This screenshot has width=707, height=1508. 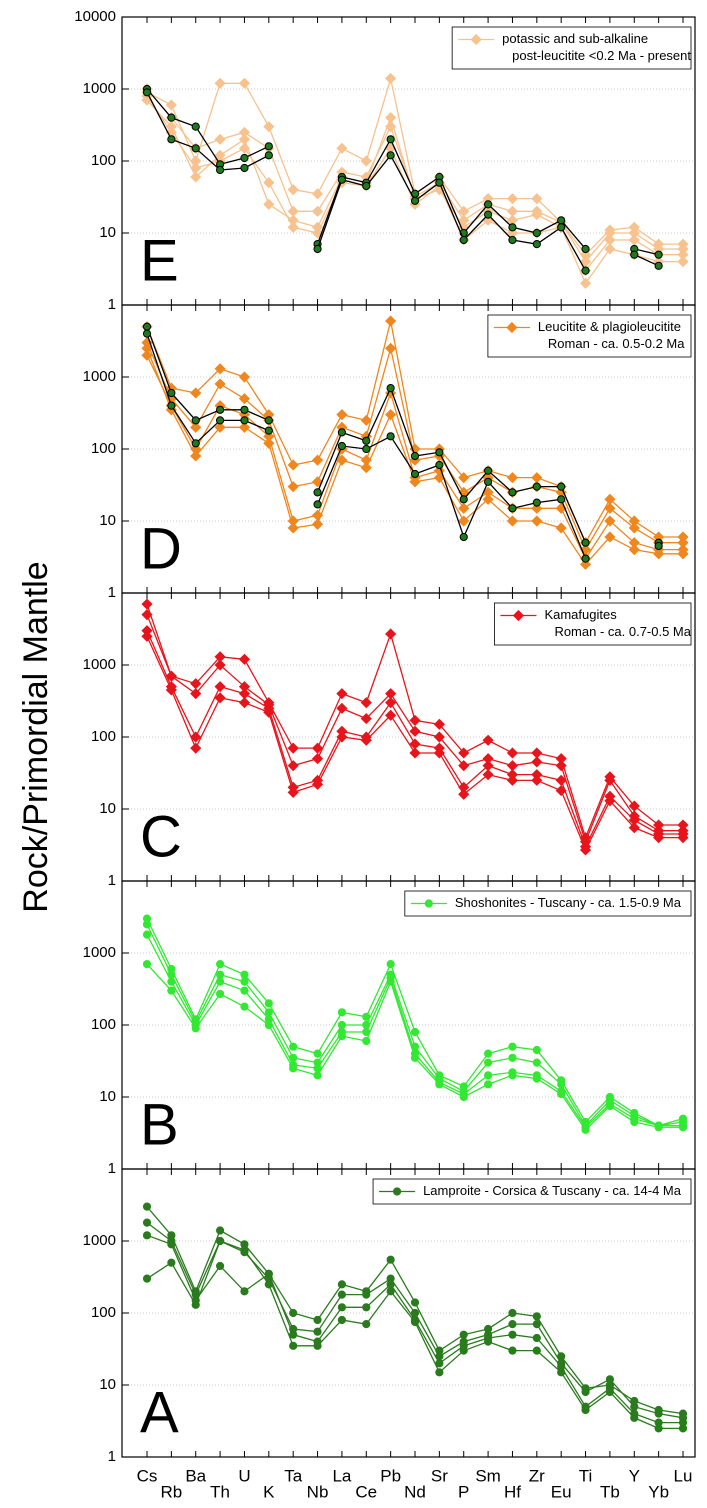 I want to click on y-tick-label: 10, so click(x=107, y=808).